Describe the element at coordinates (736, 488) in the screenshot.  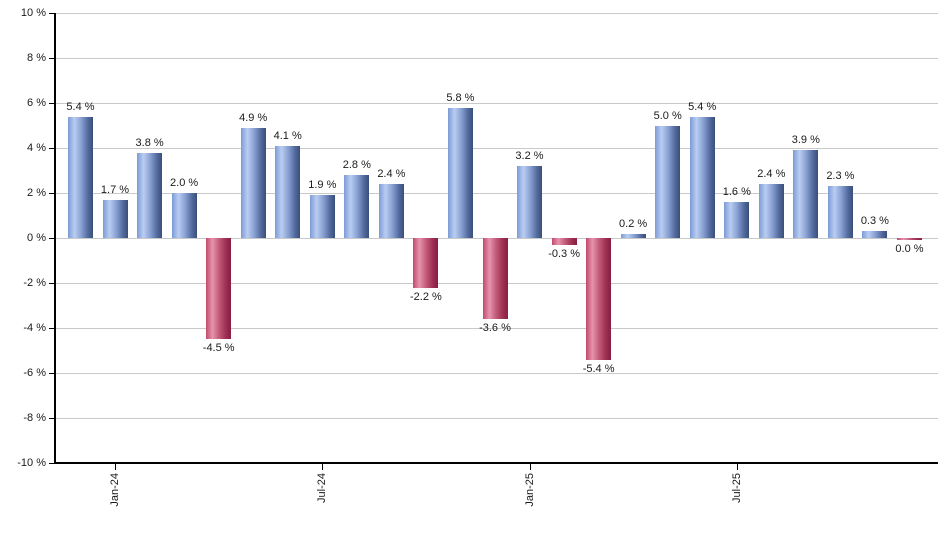
I see `x-axis-tick-label: Jul-25` at that location.